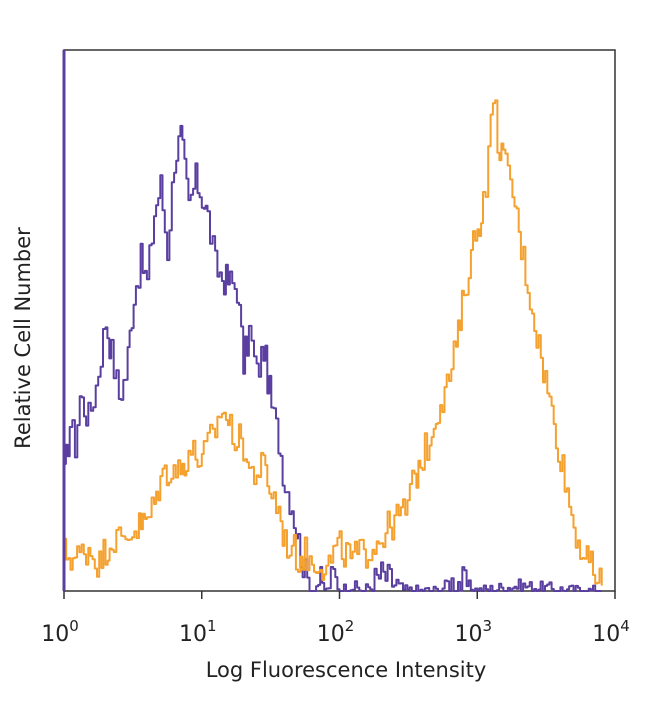 The height and width of the screenshot is (704, 650). Describe the element at coordinates (60, 632) in the screenshot. I see `x-tick-label: 10⁰` at that location.